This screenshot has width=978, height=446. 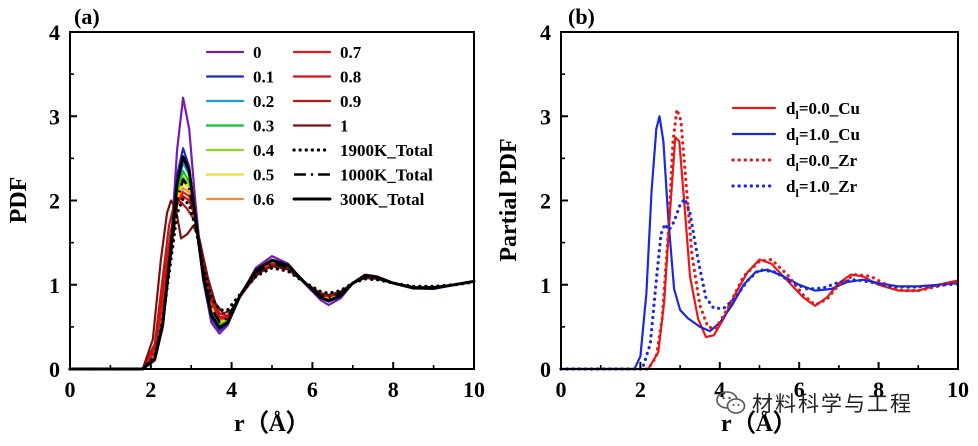 What do you see at coordinates (87, 16) in the screenshot?
I see `panel-a-label: (a)` at bounding box center [87, 16].